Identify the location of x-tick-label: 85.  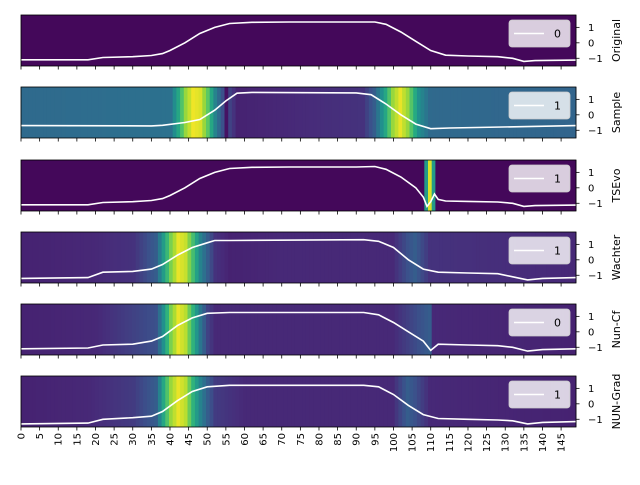
(338, 439).